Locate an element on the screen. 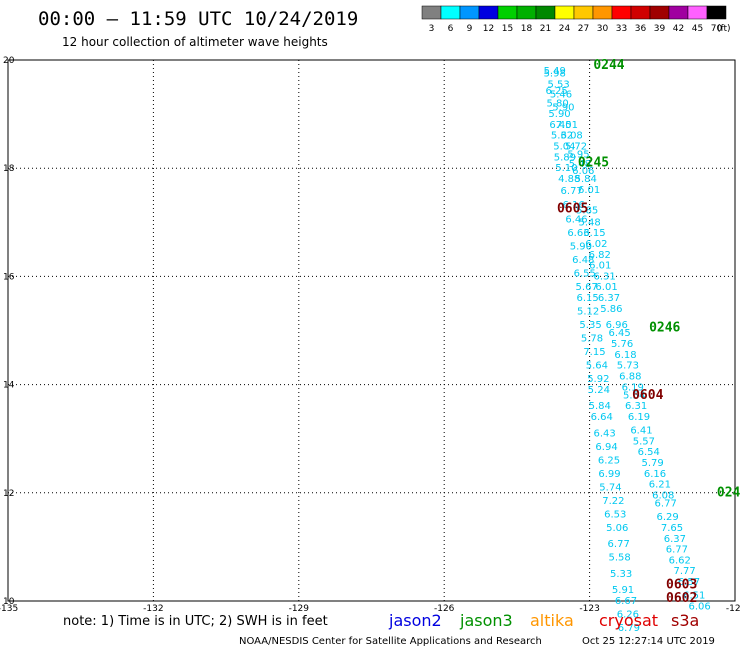  wave-height-value: 6.41 is located at coordinates (641, 431).